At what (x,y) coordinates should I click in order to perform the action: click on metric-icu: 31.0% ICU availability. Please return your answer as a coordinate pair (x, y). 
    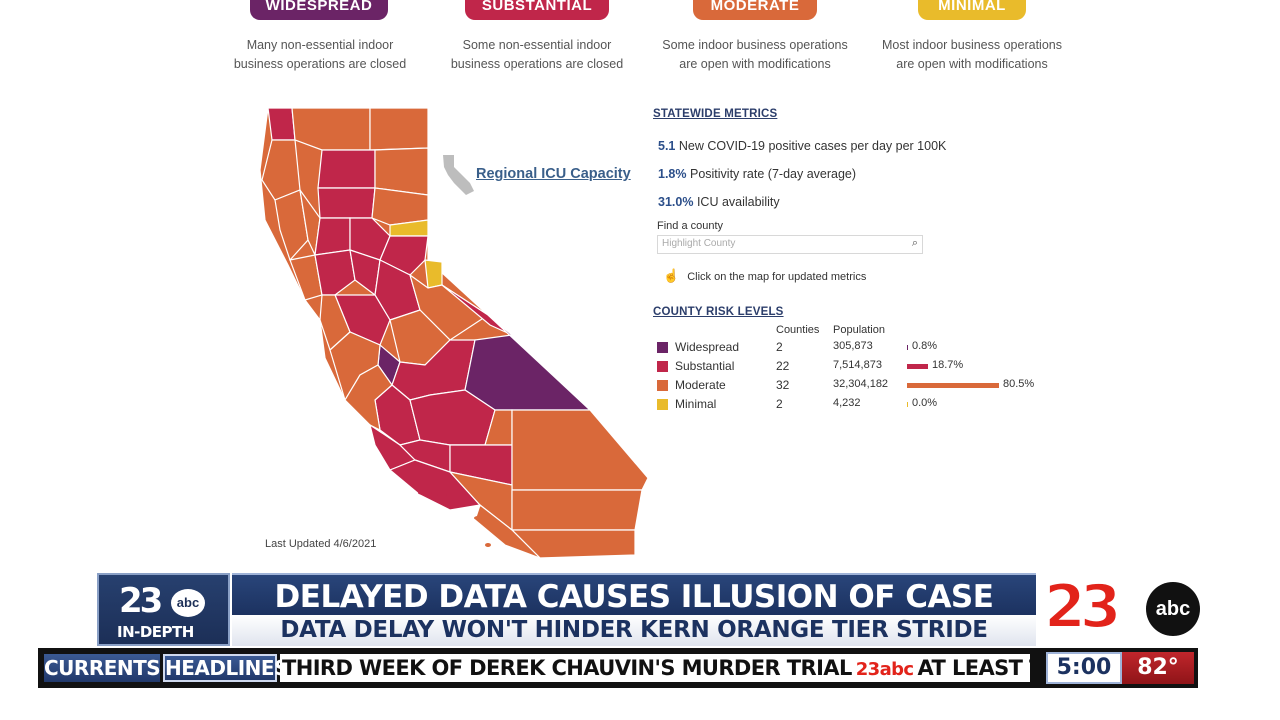
    Looking at the image, I should click on (719, 202).